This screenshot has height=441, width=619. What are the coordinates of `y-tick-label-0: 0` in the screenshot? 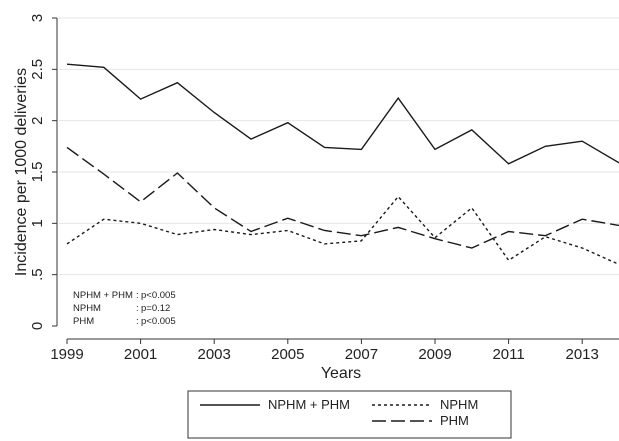 It's located at (37, 326).